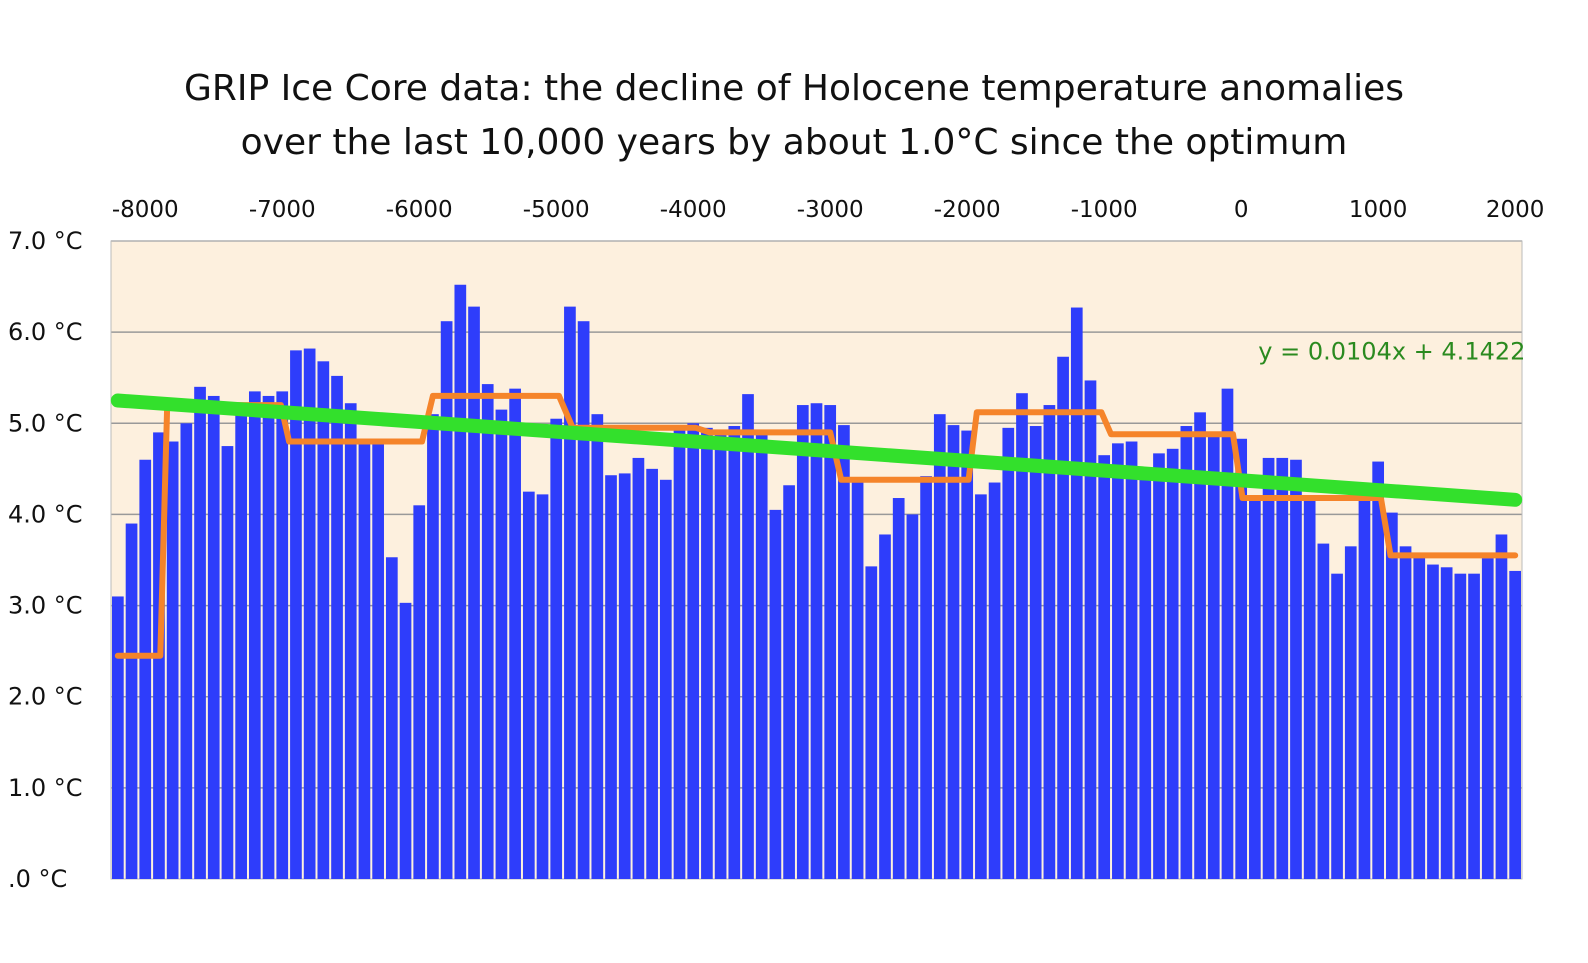  What do you see at coordinates (1515, 210) in the screenshot?
I see `x-tick-label: 2000` at bounding box center [1515, 210].